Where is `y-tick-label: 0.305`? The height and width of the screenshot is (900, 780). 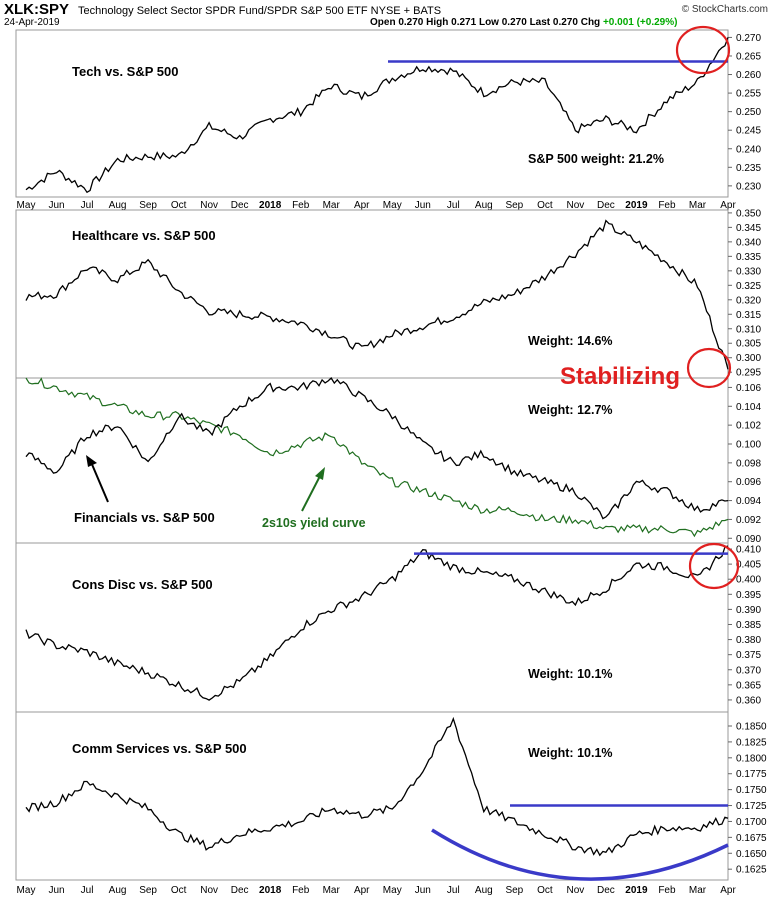
y-tick-label: 0.305 is located at coordinates (748, 344).